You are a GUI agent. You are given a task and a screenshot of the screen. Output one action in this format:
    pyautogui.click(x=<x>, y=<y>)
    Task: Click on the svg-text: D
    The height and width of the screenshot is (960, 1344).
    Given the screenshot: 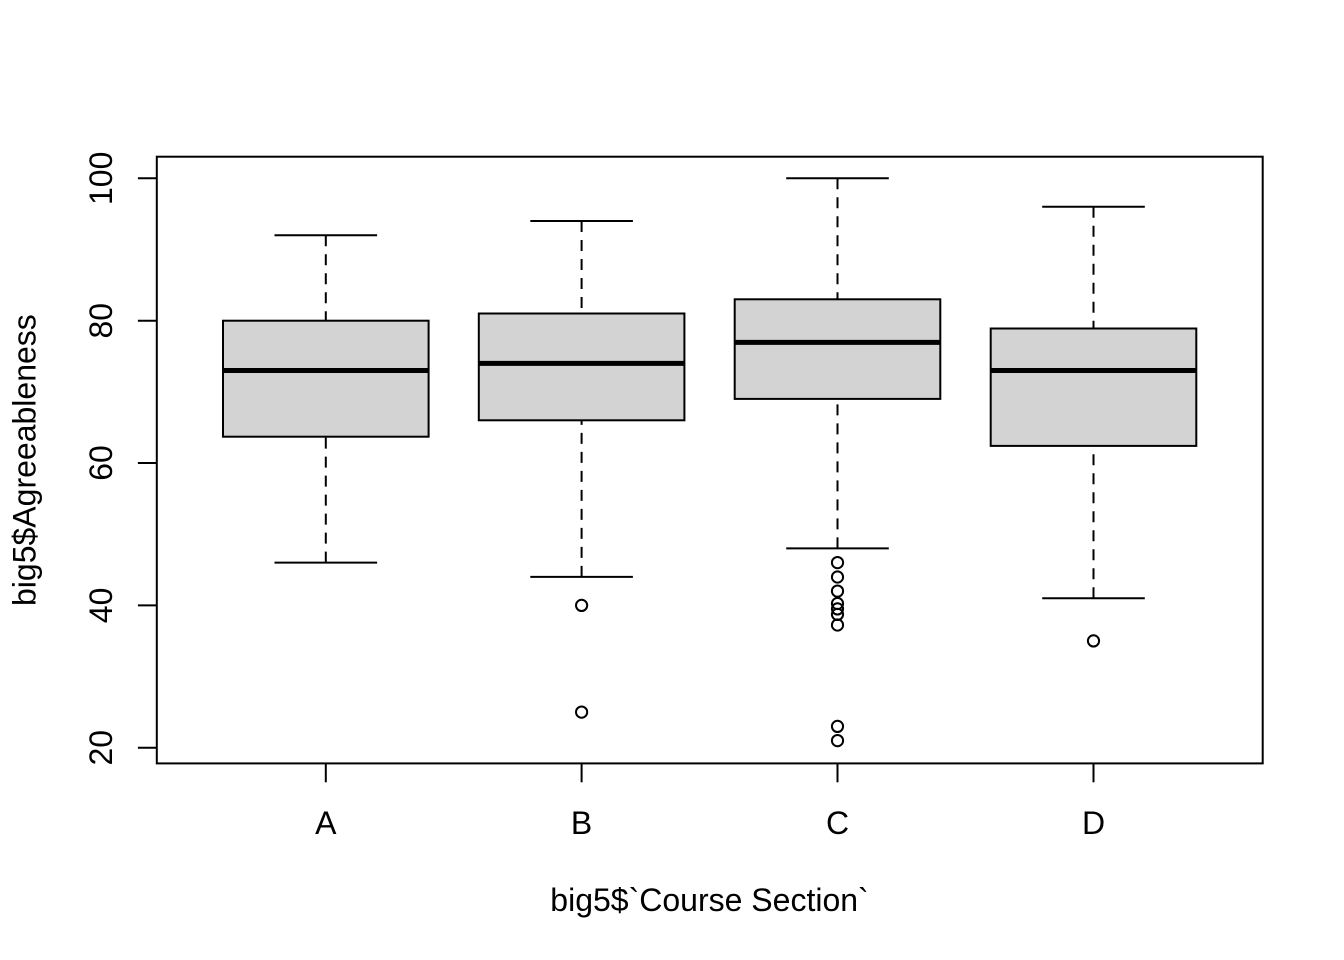 What is the action you would take?
    pyautogui.click(x=1093, y=823)
    